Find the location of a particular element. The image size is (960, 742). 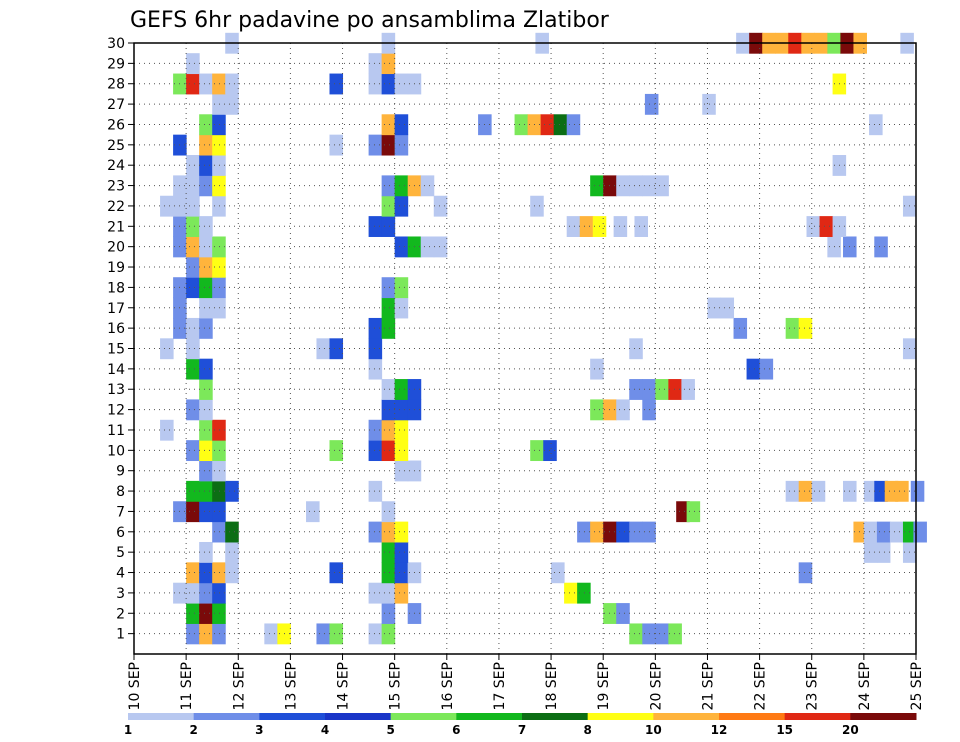

x-tick-label: 22 SEP is located at coordinates (761, 686).